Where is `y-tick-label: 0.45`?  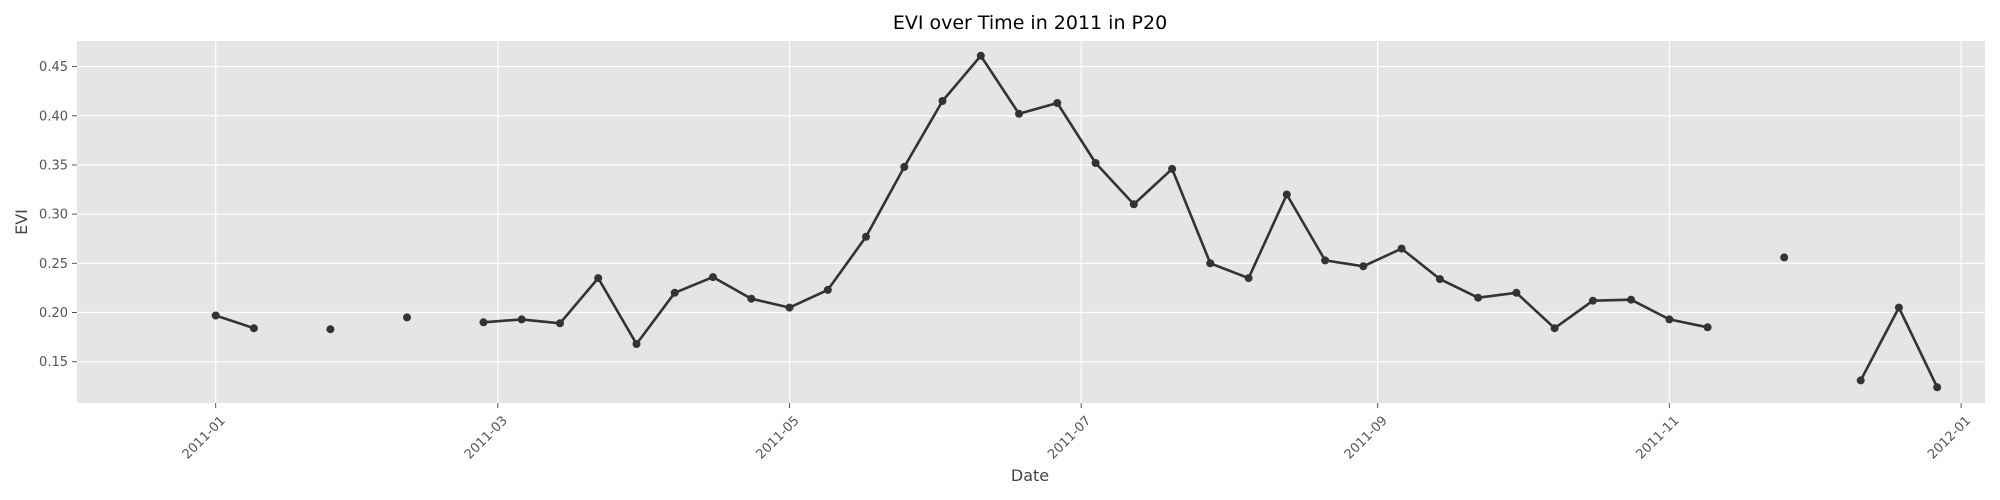
y-tick-label: 0.45 is located at coordinates (53, 67).